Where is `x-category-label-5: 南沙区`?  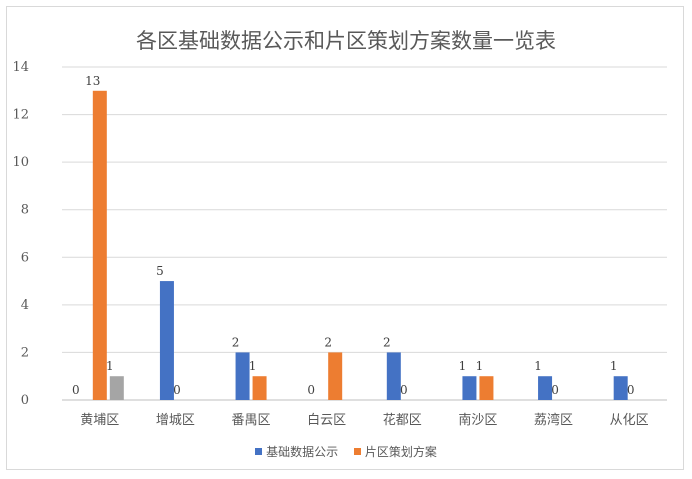
x-category-label-5: 南沙区 is located at coordinates (477, 420).